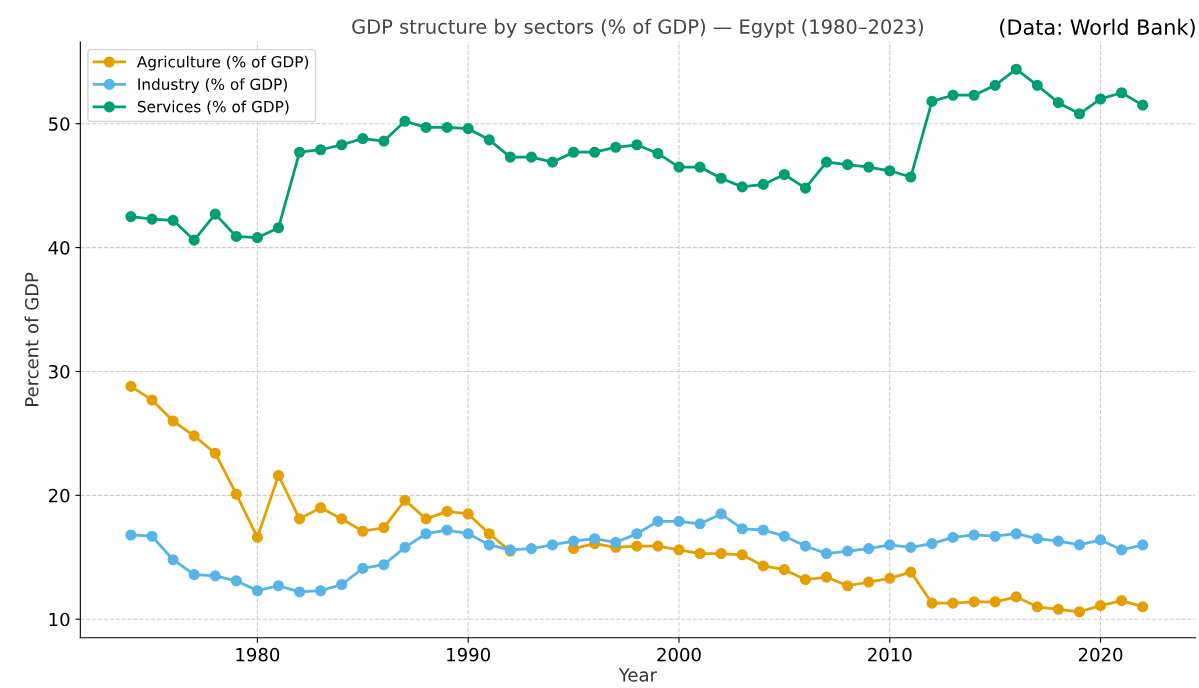 The height and width of the screenshot is (688, 1199). Describe the element at coordinates (59, 495) in the screenshot. I see `y-tick-label: 20` at that location.